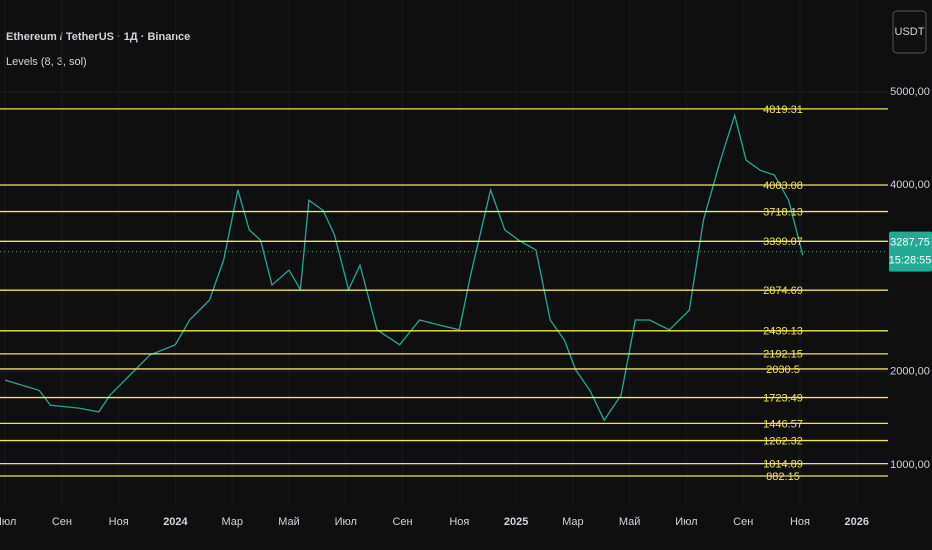 The height and width of the screenshot is (550, 932). Describe the element at coordinates (783, 441) in the screenshot. I see `level-label: 1262.32` at that location.